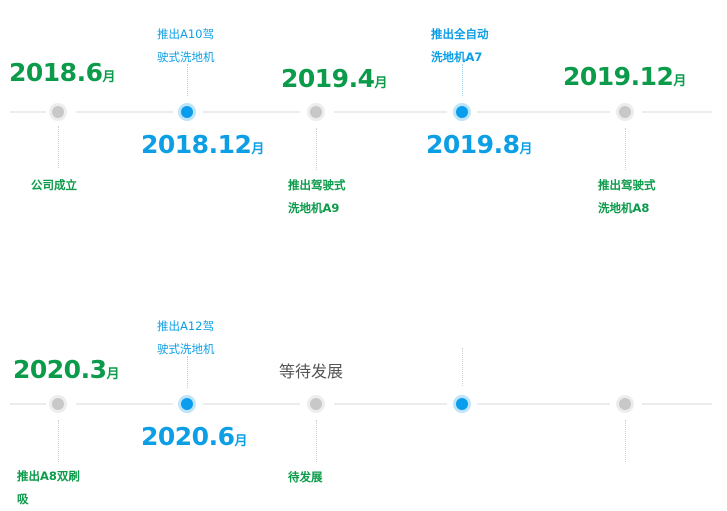 The height and width of the screenshot is (511, 727). What do you see at coordinates (311, 371) in the screenshot?
I see `milestone-title: 等待发展` at bounding box center [311, 371].